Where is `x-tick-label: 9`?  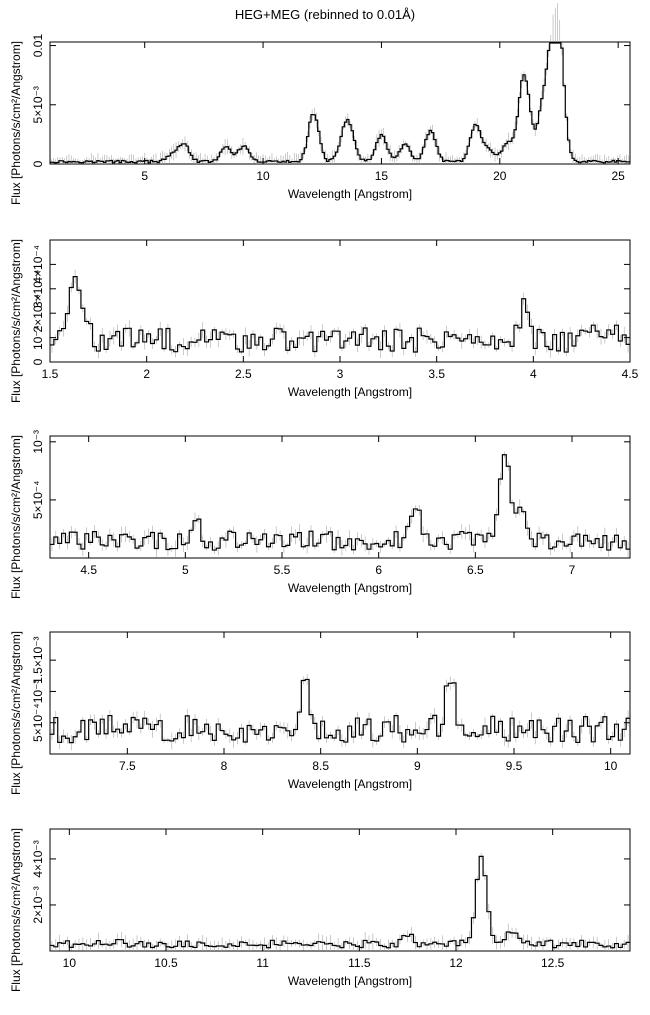 x-tick-label: 9 is located at coordinates (417, 766).